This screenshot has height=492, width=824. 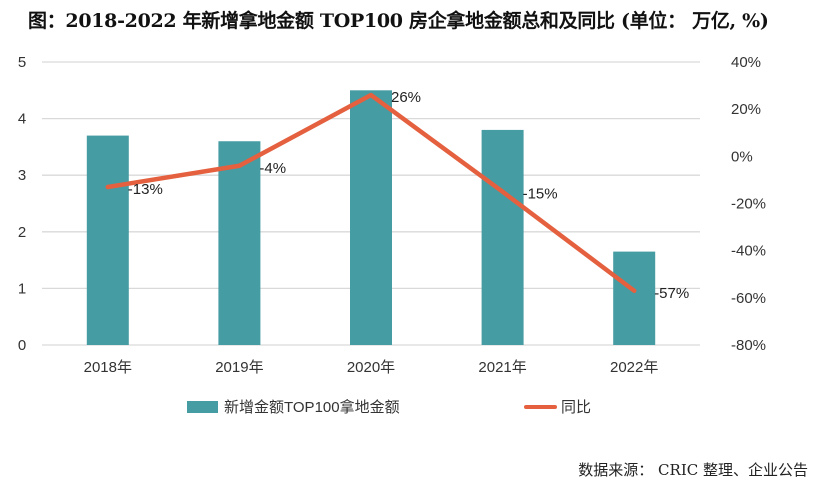 What do you see at coordinates (312, 407) in the screenshot?
I see `legend-label-bar: 新增金额TOP100拿地金额` at bounding box center [312, 407].